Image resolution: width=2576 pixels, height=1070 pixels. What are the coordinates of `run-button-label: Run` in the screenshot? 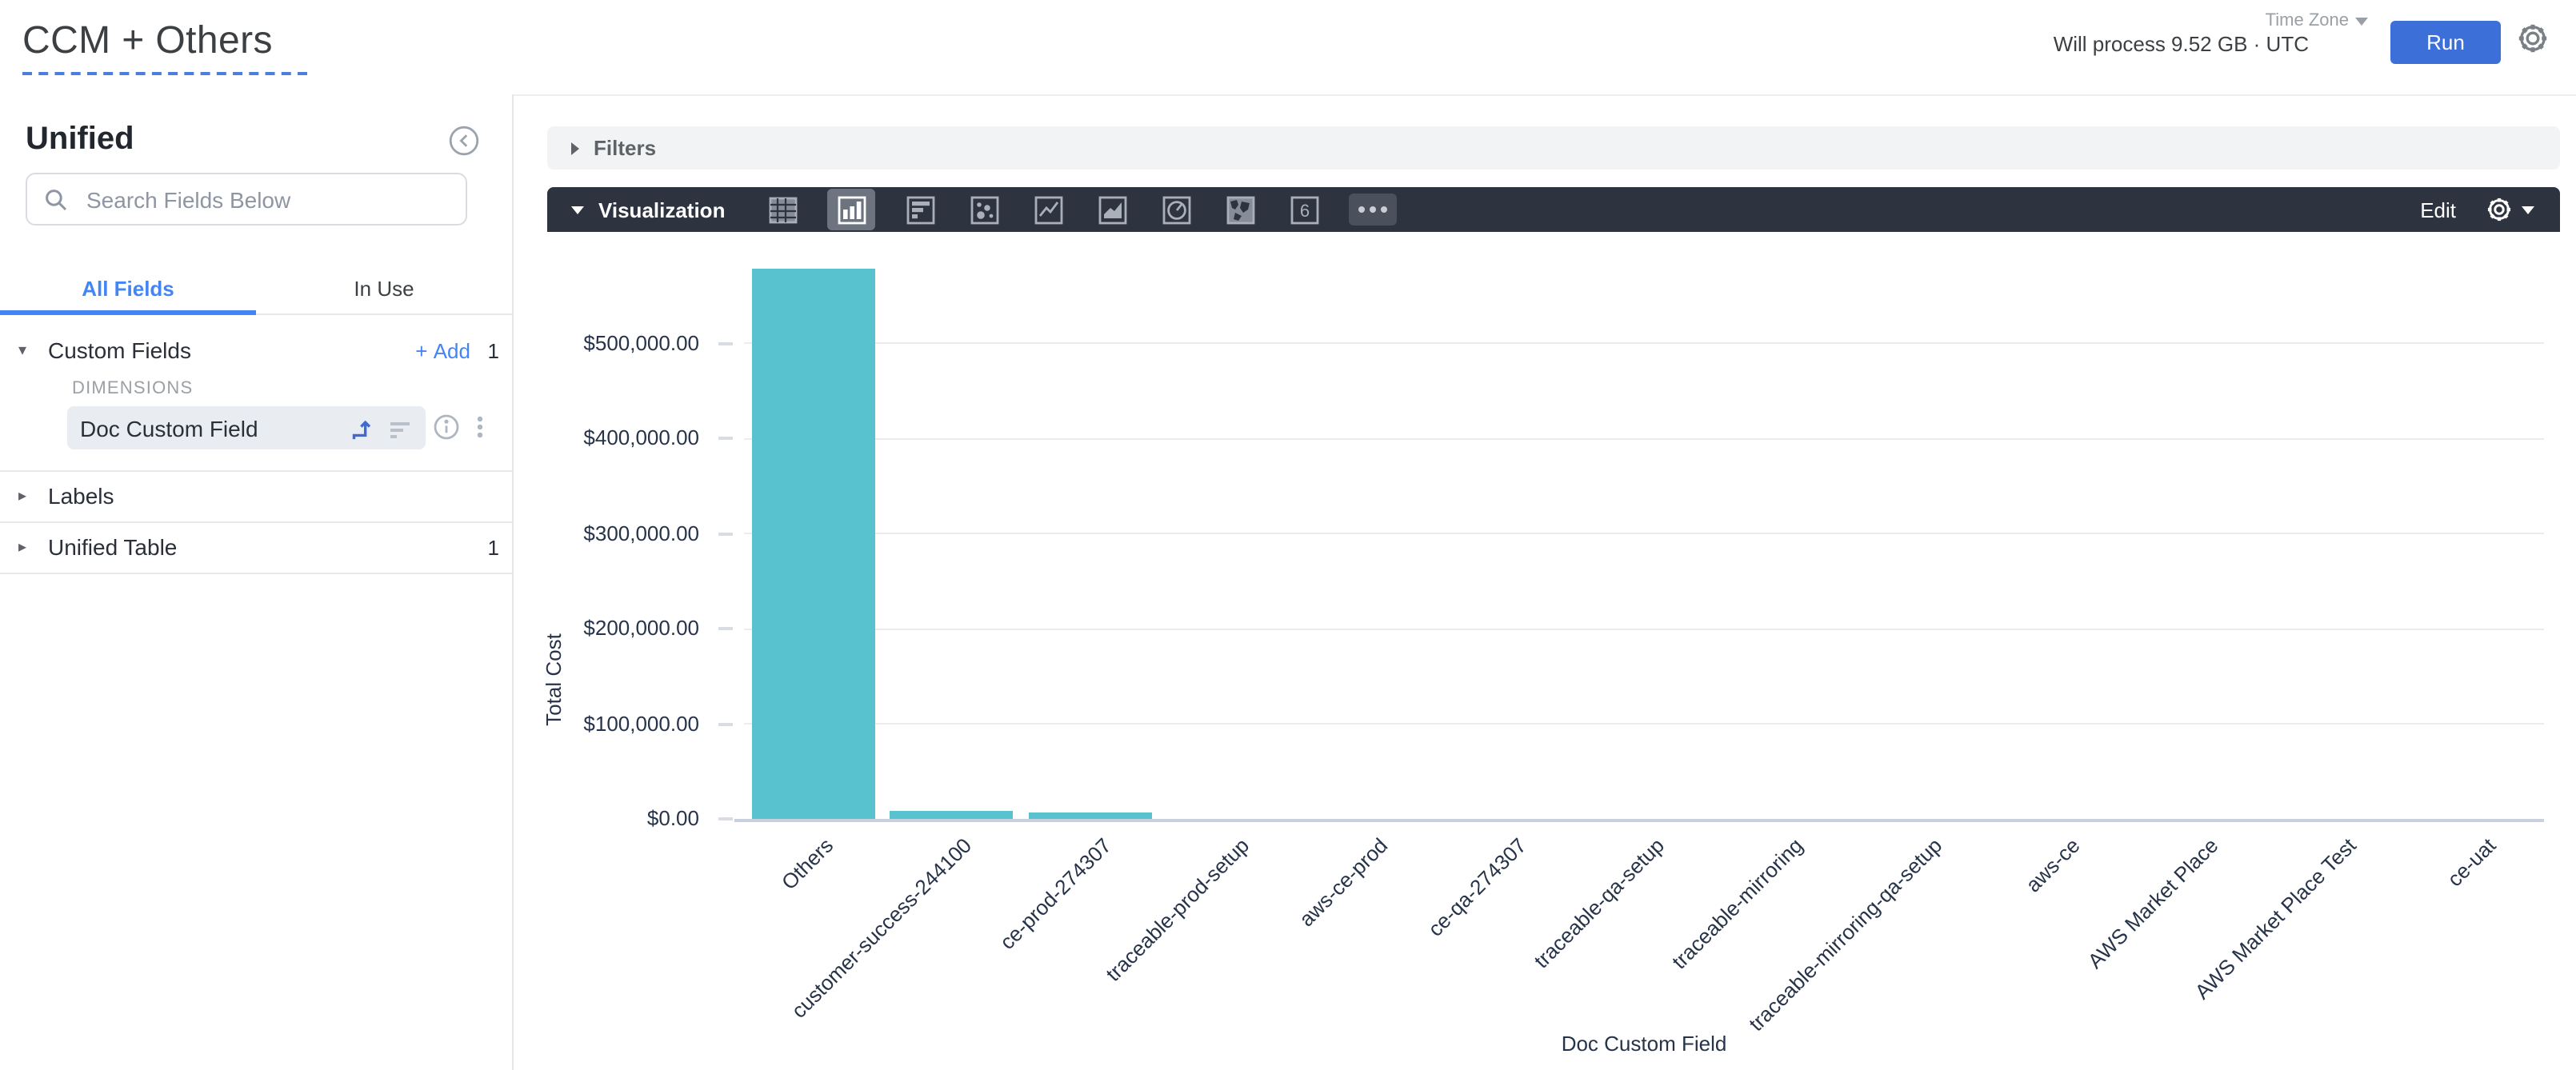 It's located at (2445, 42).